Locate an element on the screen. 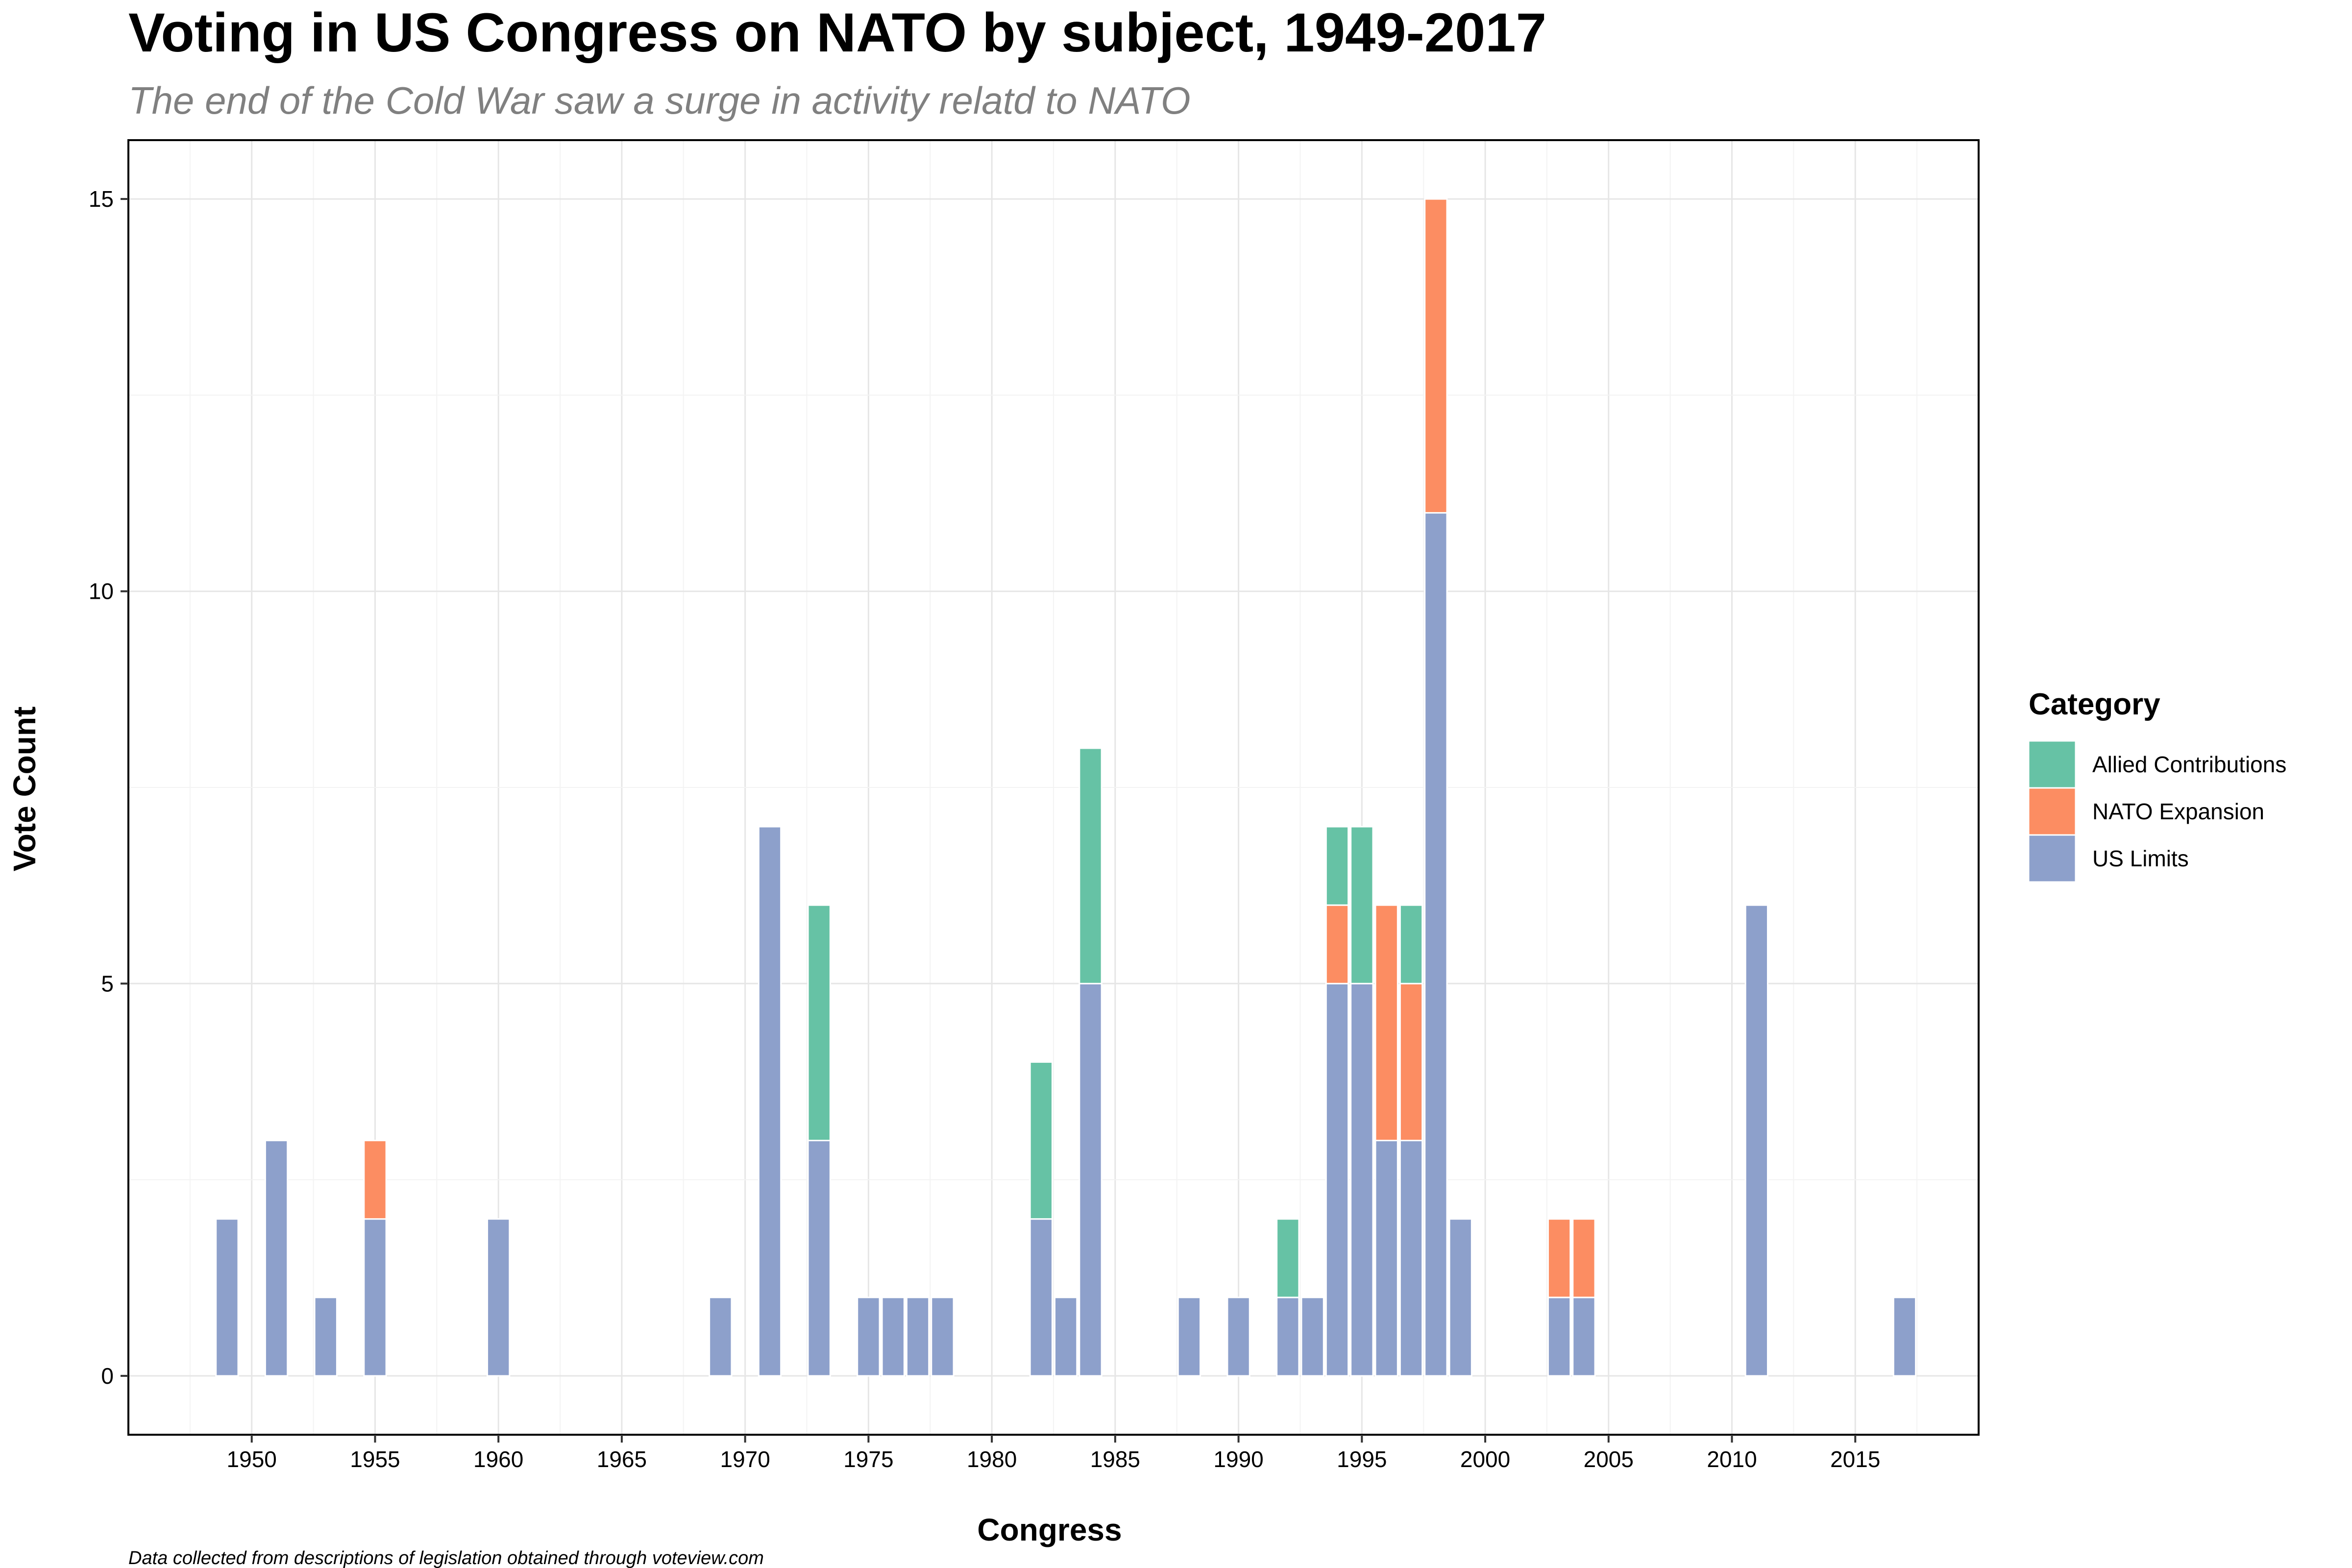  legend-label-nato-expansion: NATO Expansion is located at coordinates (2178, 811).